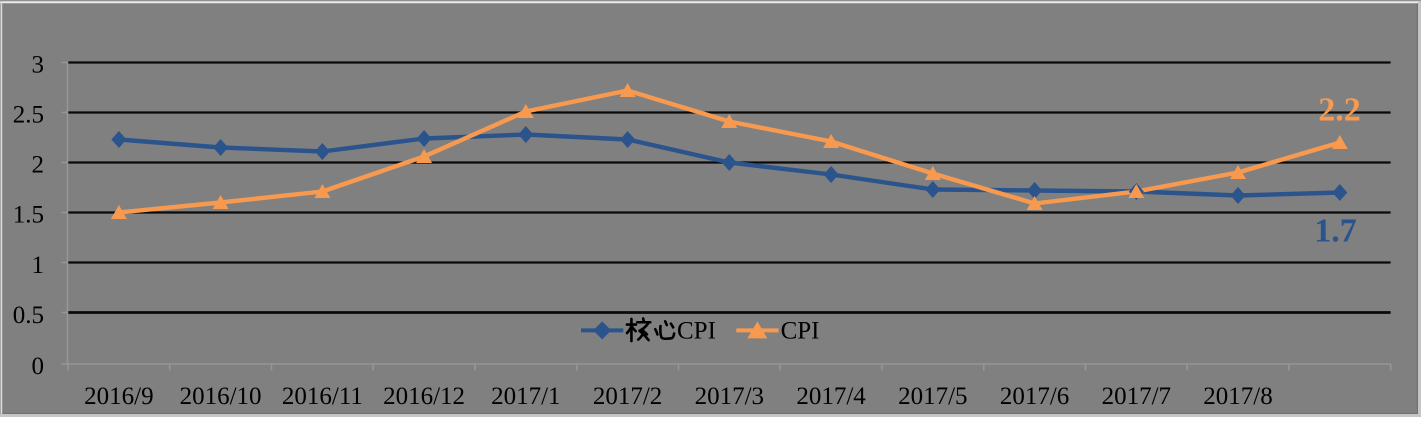 Image resolution: width=1421 pixels, height=422 pixels. What do you see at coordinates (831, 396) in the screenshot?
I see `svg-text: 2017/4` at bounding box center [831, 396].